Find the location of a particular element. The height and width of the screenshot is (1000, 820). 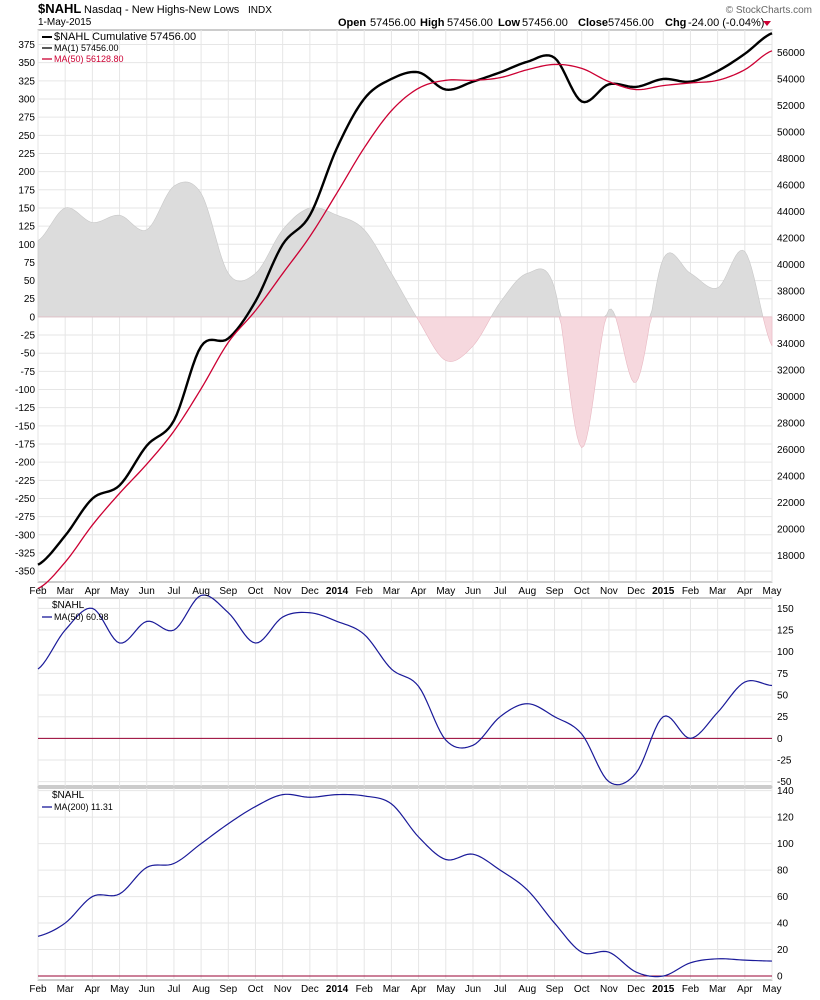

left-tick-label: -250 is located at coordinates (25, 499).